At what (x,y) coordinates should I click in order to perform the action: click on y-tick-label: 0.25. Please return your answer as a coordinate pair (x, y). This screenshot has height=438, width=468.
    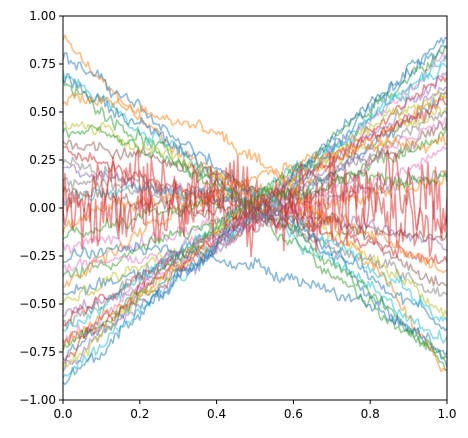
    Looking at the image, I should click on (42, 160).